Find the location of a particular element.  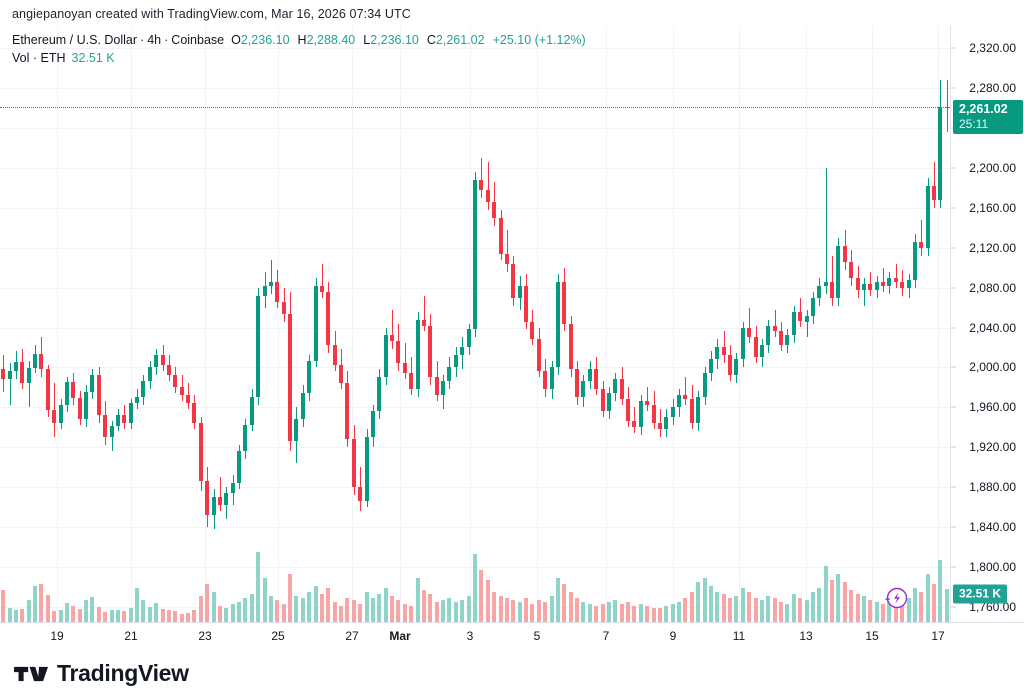

price-tick-label: 1,920.00 is located at coordinates (992, 447).